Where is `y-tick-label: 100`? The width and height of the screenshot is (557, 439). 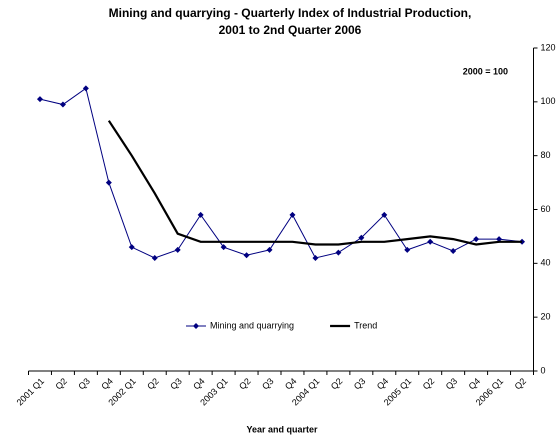
y-tick-label: 100 is located at coordinates (548, 101).